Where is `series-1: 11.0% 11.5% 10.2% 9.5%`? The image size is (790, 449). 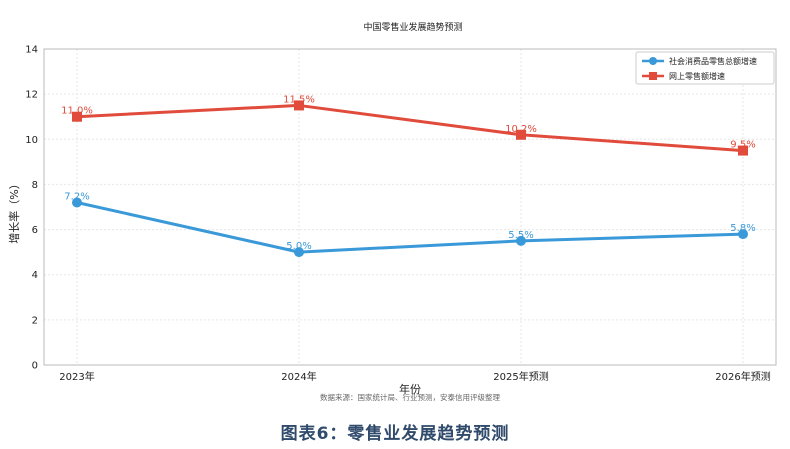 series-1: 11.0% 11.5% 10.2% 9.5% is located at coordinates (408, 125).